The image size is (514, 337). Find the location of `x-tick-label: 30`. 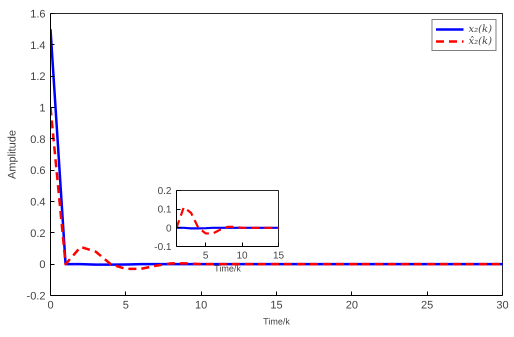

x-tick-label: 30 is located at coordinates (502, 306).